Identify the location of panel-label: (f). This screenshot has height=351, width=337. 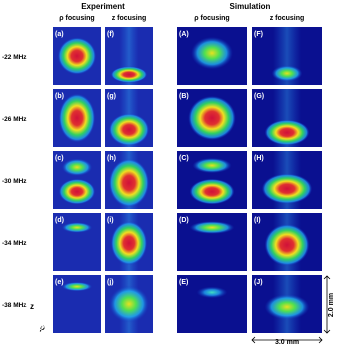
(110, 34).